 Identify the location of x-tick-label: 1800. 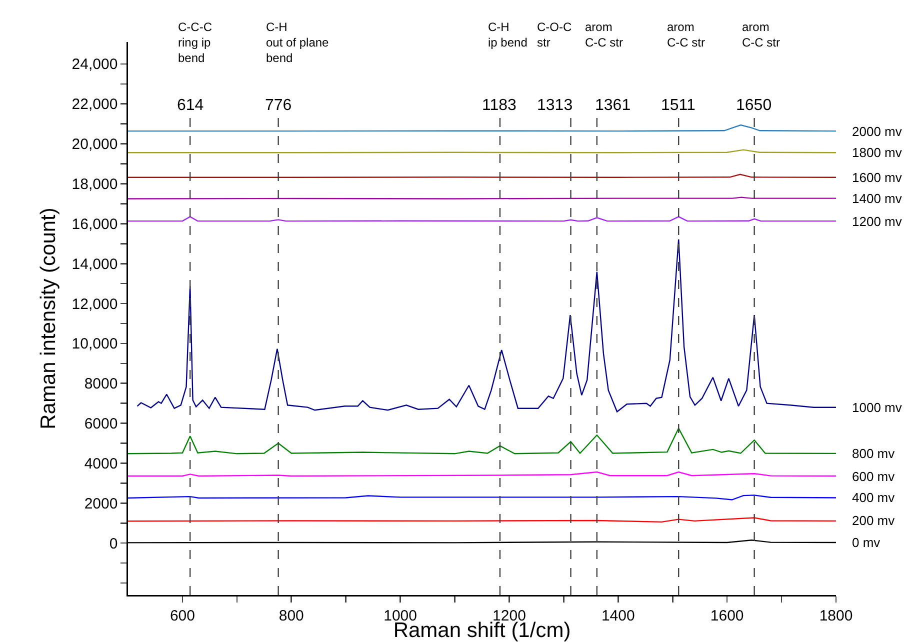
(836, 615).